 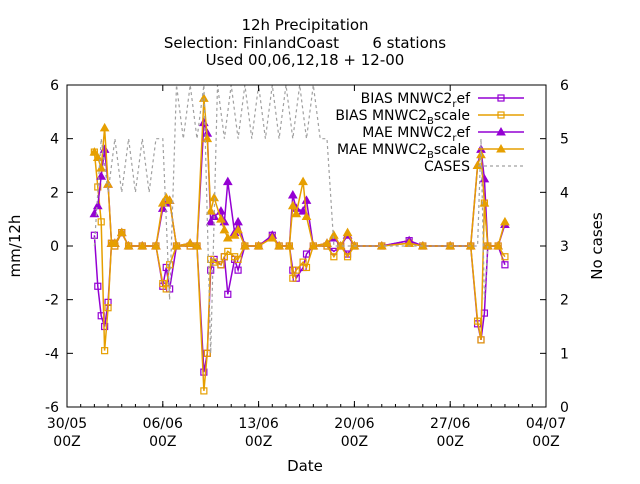 I want to click on y-tick-label: 2, so click(x=54, y=193).